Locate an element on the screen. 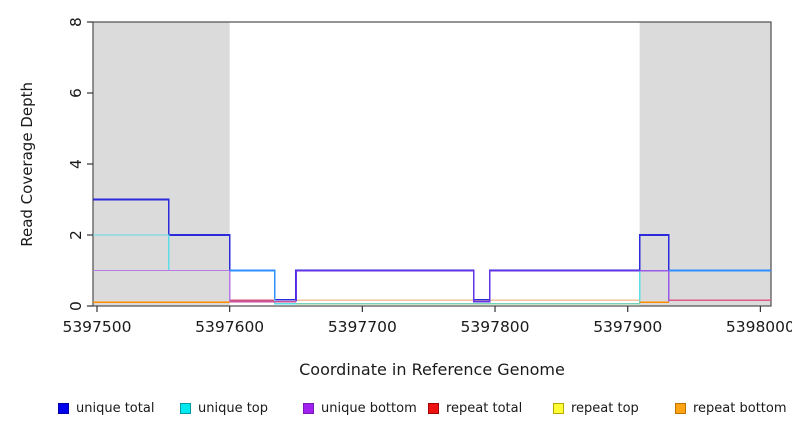  right-gray-band is located at coordinates (705, 164).